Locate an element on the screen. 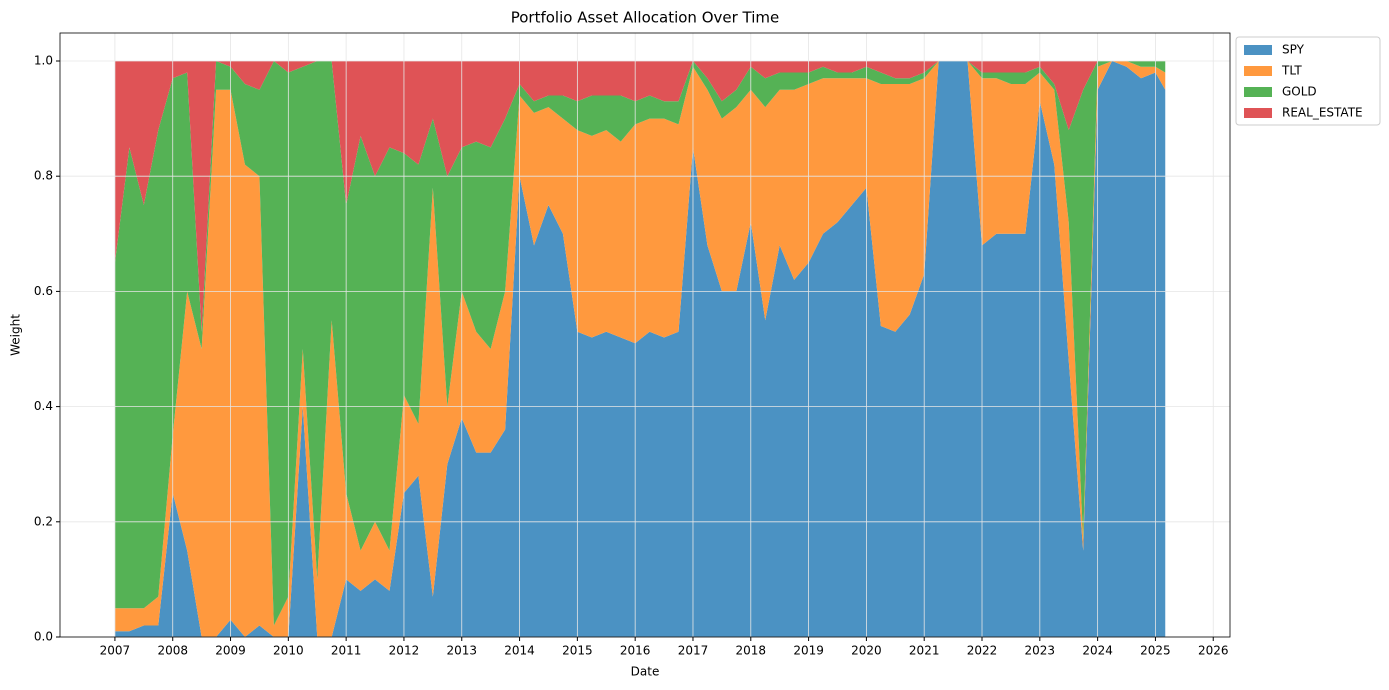 The image size is (1389, 690). x-tick-label: 2011 is located at coordinates (346, 651).